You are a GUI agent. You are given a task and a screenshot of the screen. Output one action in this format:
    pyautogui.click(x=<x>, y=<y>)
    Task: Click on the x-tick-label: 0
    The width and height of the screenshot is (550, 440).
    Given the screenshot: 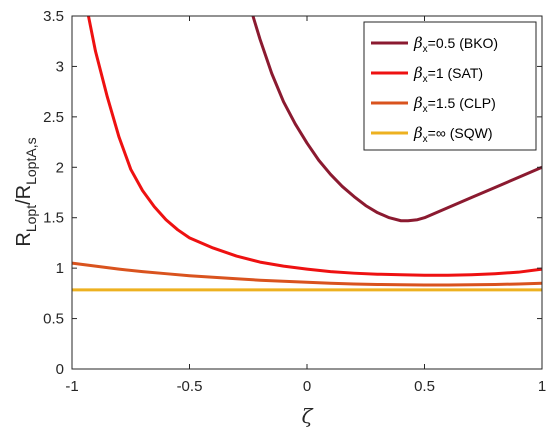 What is the action you would take?
    pyautogui.click(x=307, y=386)
    